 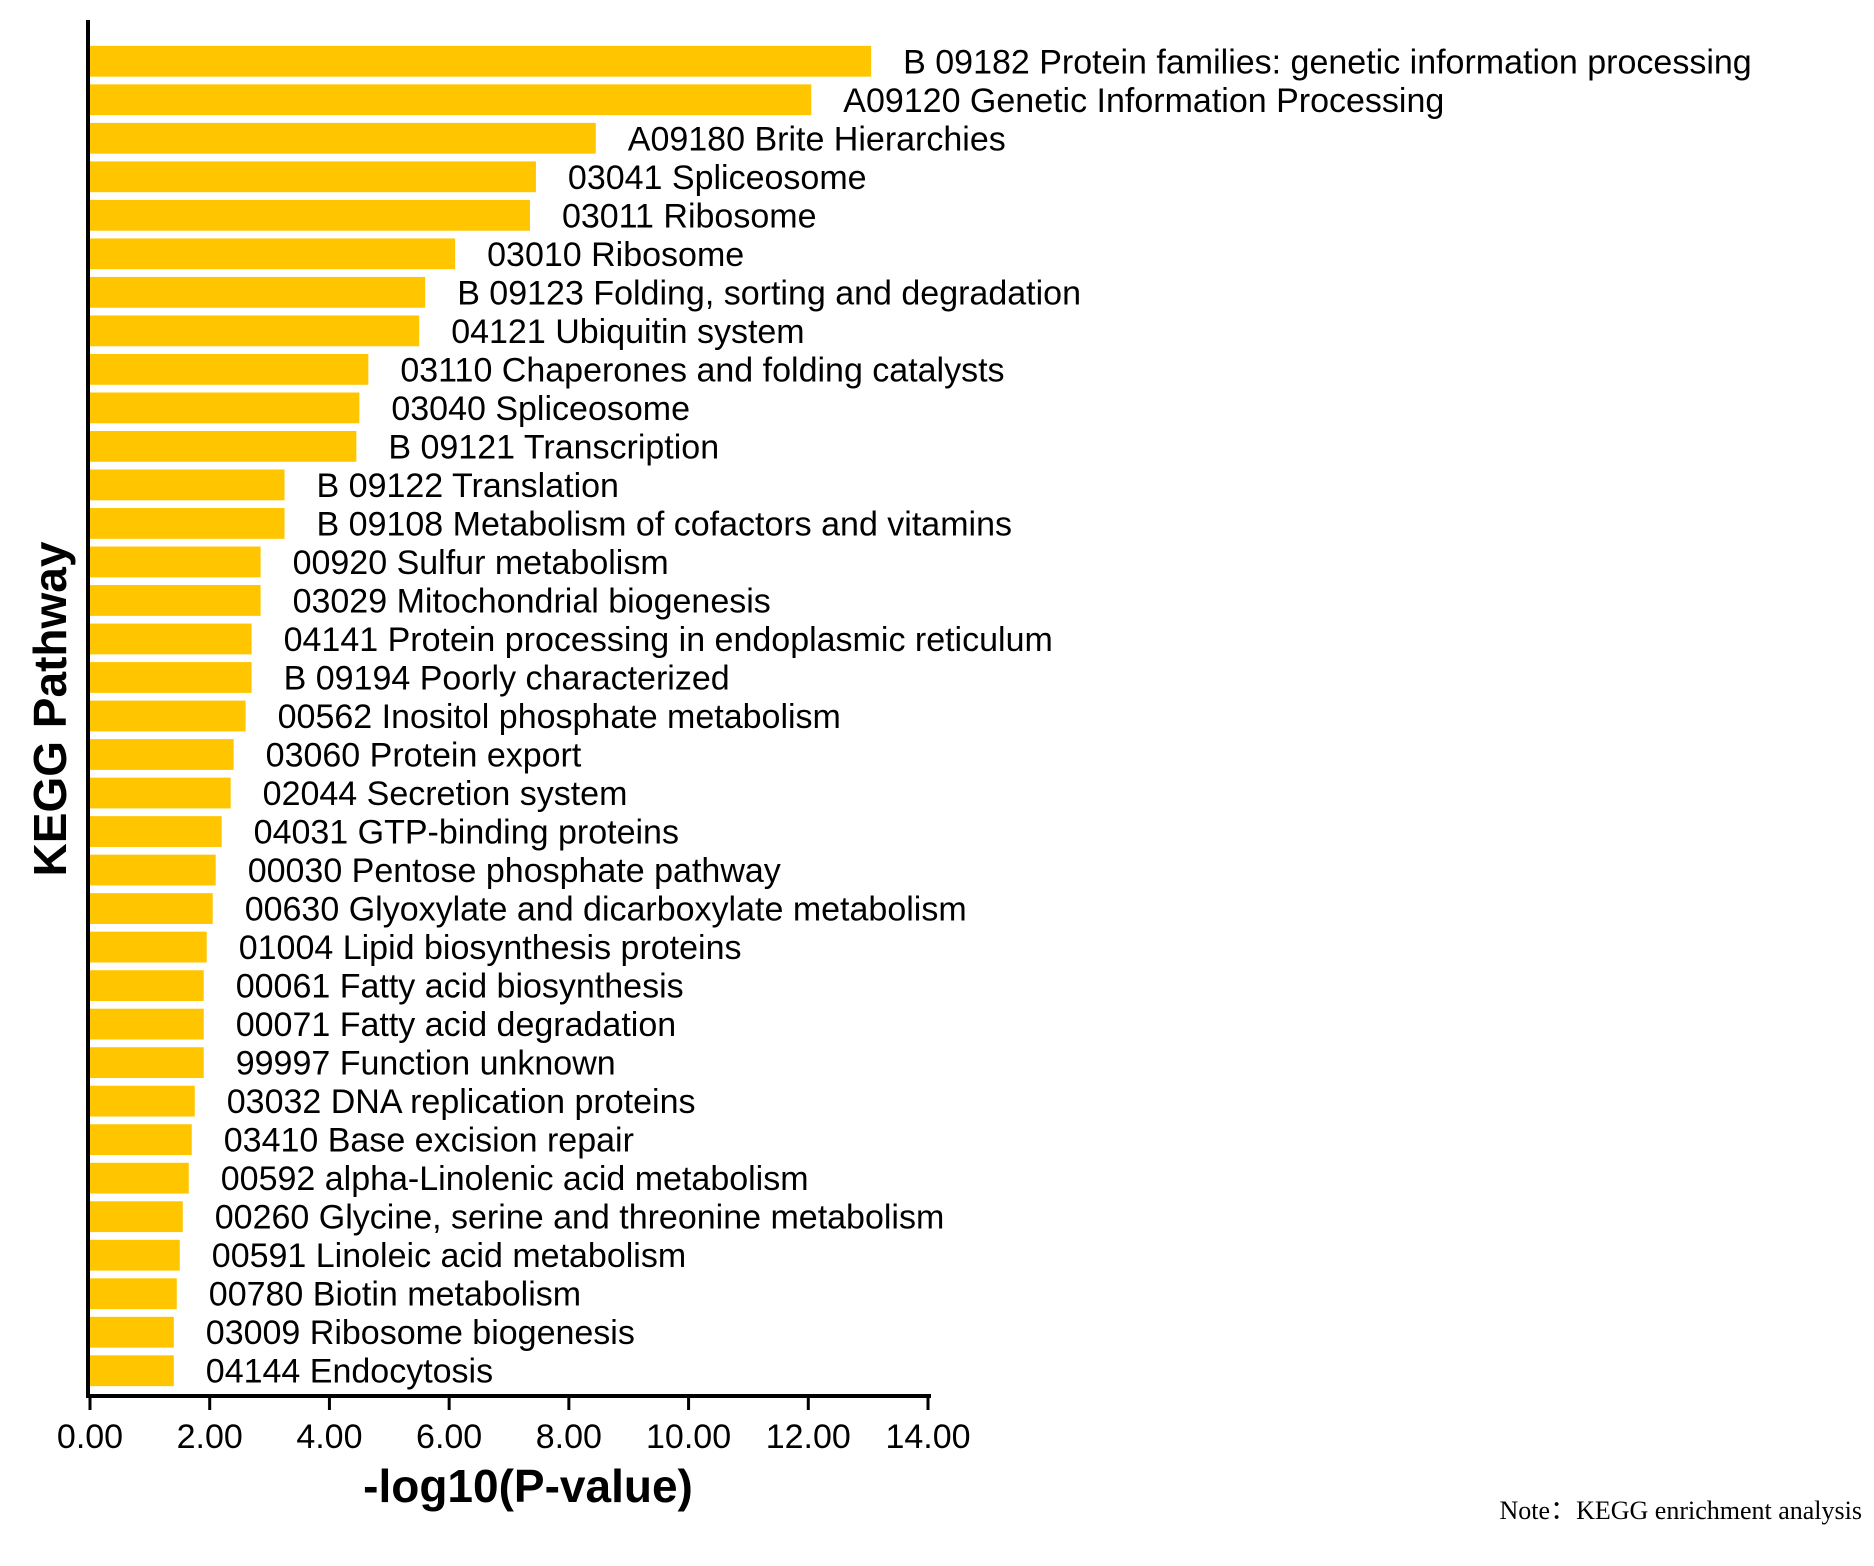 What do you see at coordinates (540, 409) in the screenshot?
I see `bar-label: 03040 Spliceosome` at bounding box center [540, 409].